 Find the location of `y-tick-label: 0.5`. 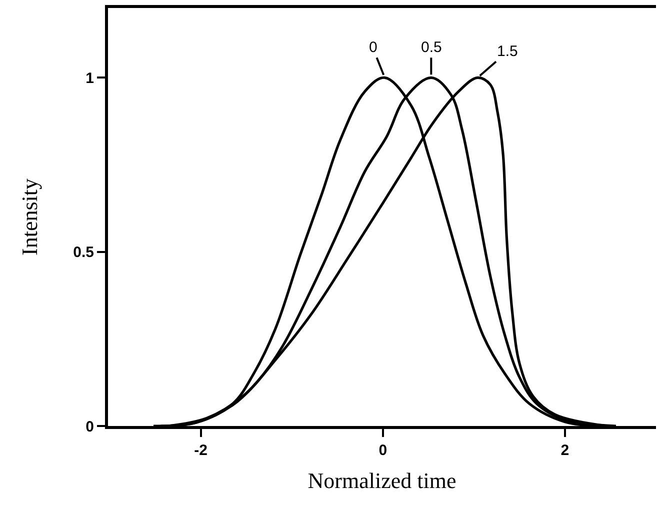

y-tick-label: 0.5 is located at coordinates (83, 253).